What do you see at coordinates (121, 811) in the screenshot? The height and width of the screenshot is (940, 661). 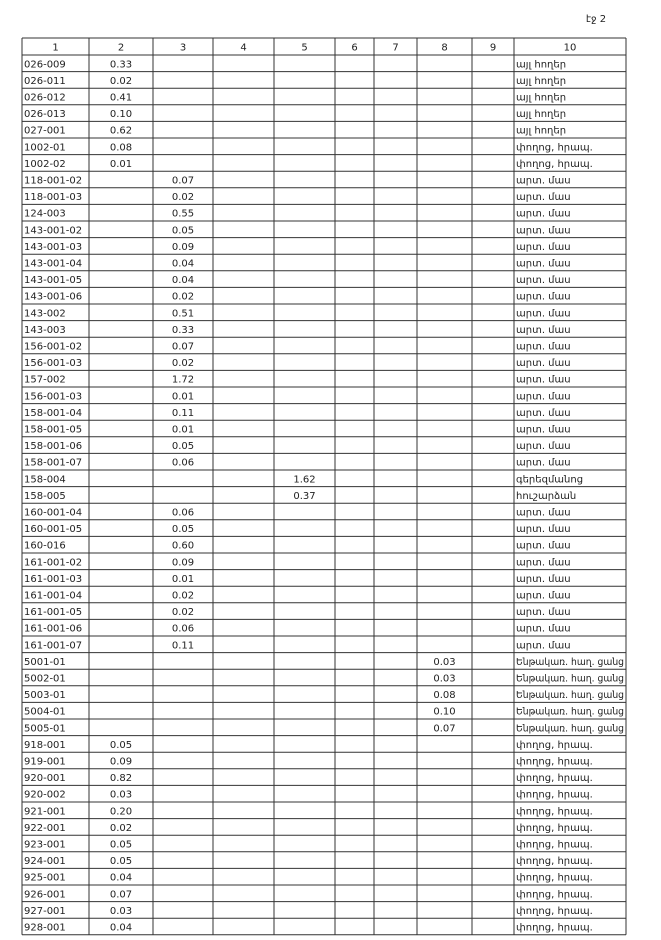 I see `area-value: 0.20` at bounding box center [121, 811].